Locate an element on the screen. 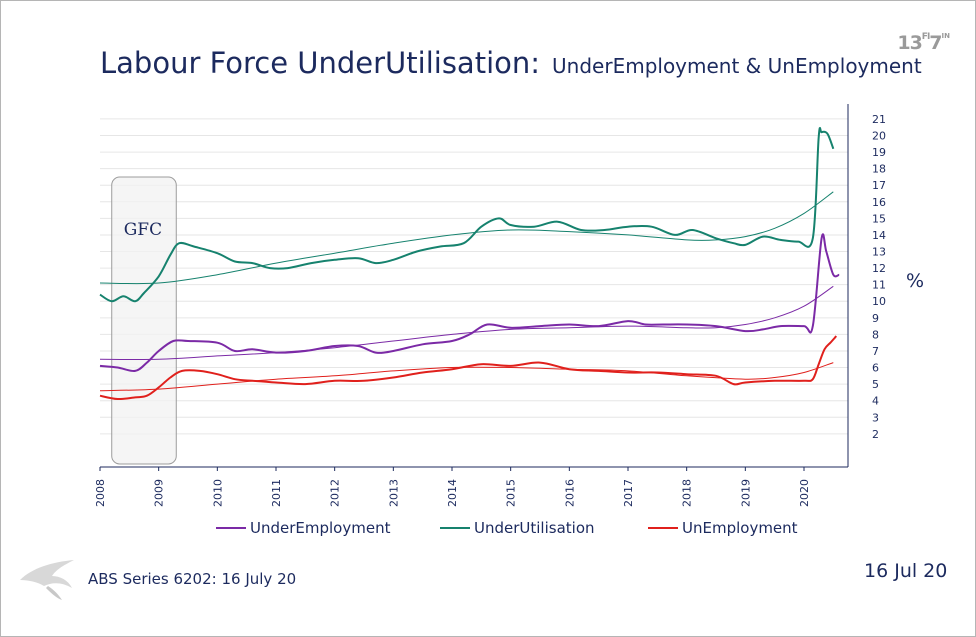 The image size is (976, 637). logo-mark: FI is located at coordinates (925, 37).